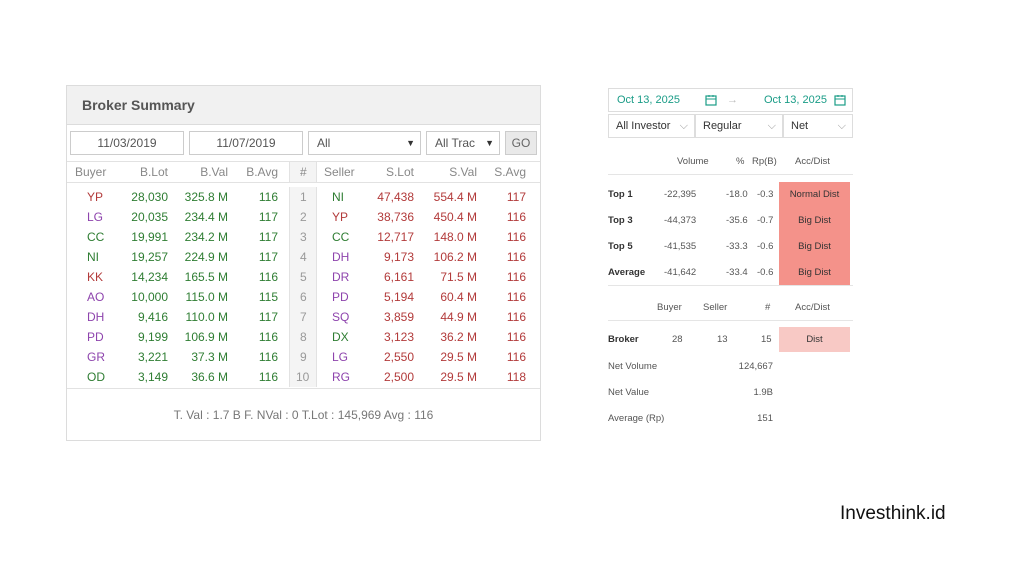 Image resolution: width=1024 pixels, height=585 pixels. I want to click on sell-value: 29.5 M, so click(458, 357).